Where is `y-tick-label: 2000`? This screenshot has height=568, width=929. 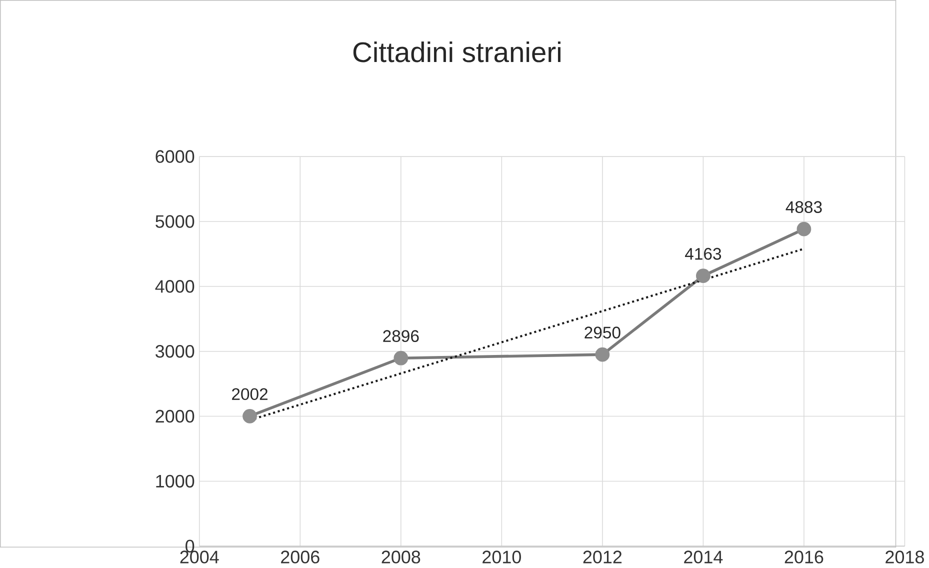
y-tick-label: 2000 is located at coordinates (175, 416).